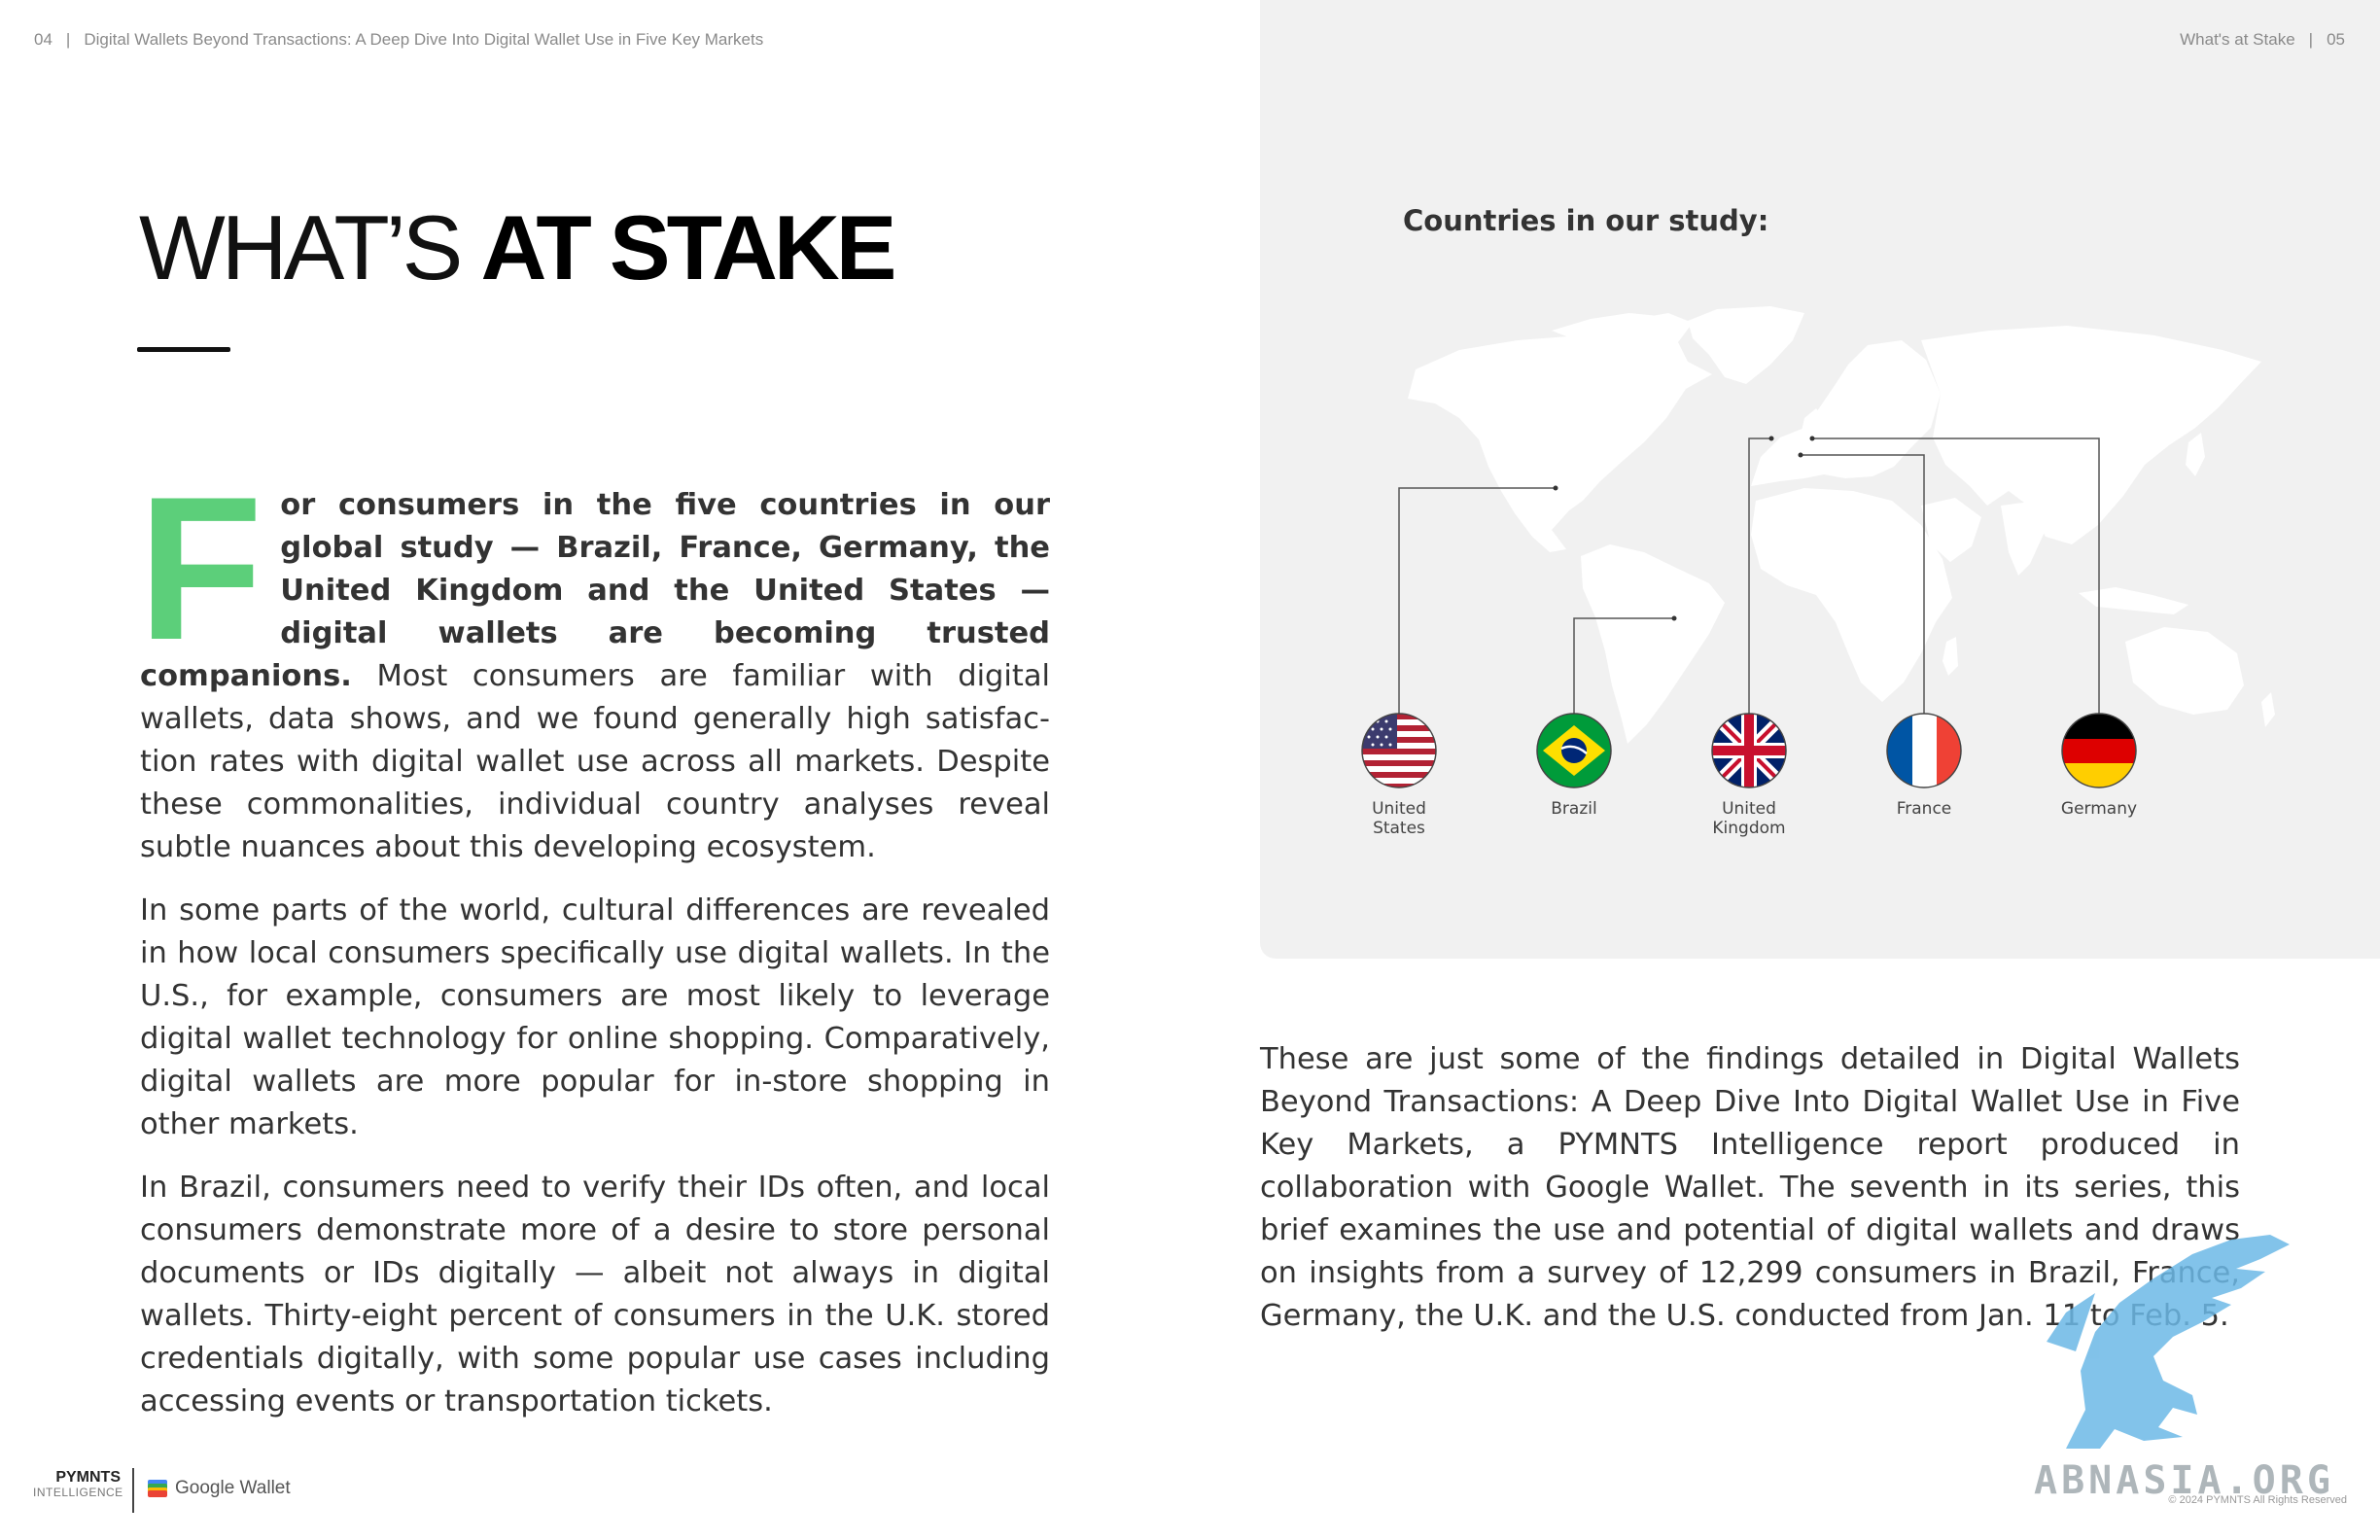 This screenshot has width=2380, height=1540. Describe the element at coordinates (2257, 1500) in the screenshot. I see `copyright: © 2024 PYMNTS All Rights Reserved` at that location.